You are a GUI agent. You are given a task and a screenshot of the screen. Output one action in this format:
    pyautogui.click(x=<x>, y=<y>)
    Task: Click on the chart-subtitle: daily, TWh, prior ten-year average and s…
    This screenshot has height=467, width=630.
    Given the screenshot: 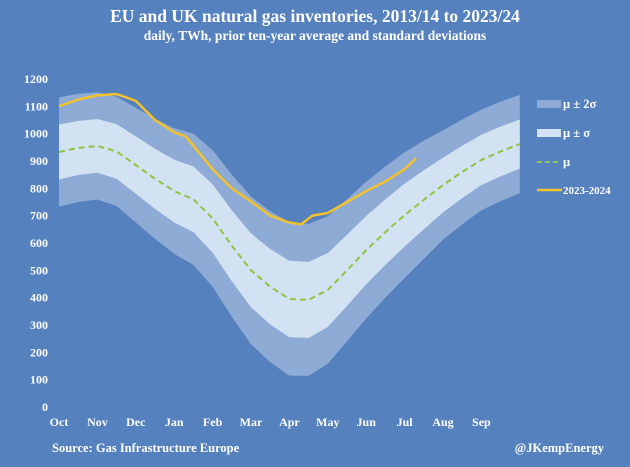 What is the action you would take?
    pyautogui.click(x=315, y=35)
    